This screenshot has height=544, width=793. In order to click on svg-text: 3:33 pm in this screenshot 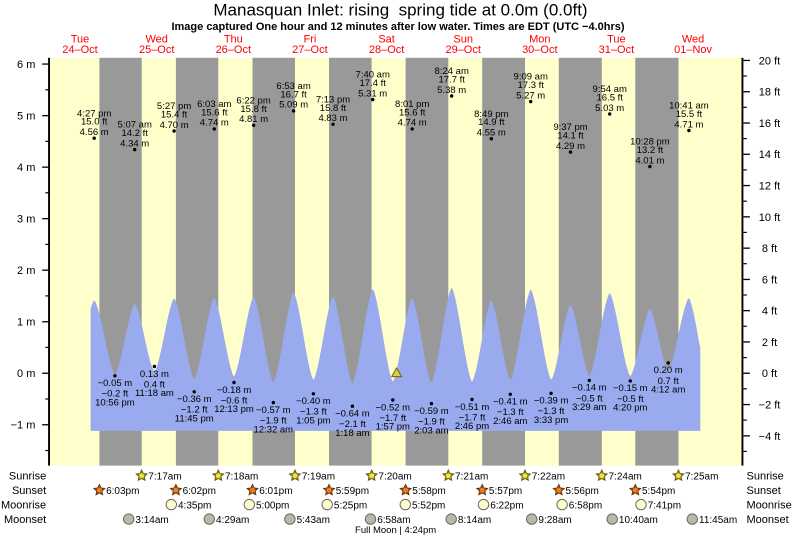, I will do `click(551, 420)`.